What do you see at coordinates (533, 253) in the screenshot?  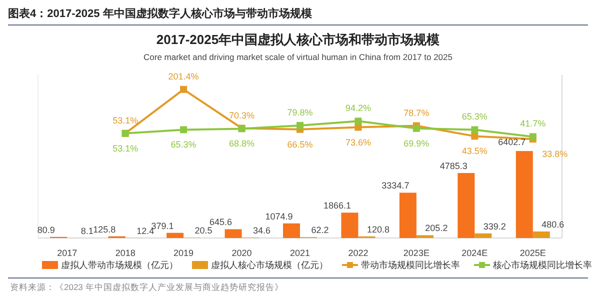 I see `x-tick-label: 2025E` at bounding box center [533, 253].